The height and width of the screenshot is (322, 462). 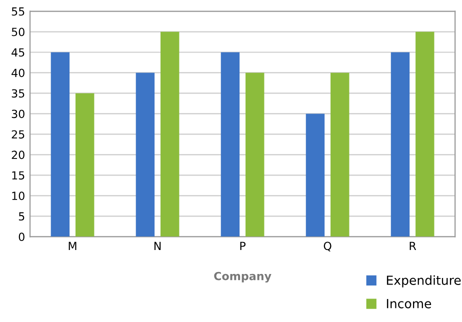 I want to click on y-tick-label: 50, so click(x=18, y=32).